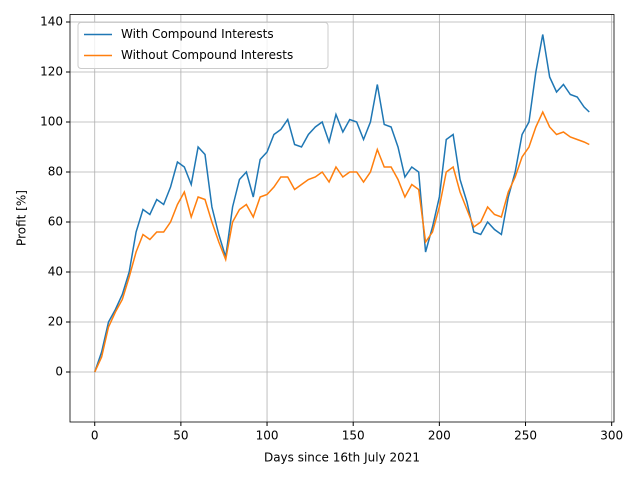 This screenshot has height=484, width=640. Describe the element at coordinates (267, 436) in the screenshot. I see `x-tick-label: 100` at that location.